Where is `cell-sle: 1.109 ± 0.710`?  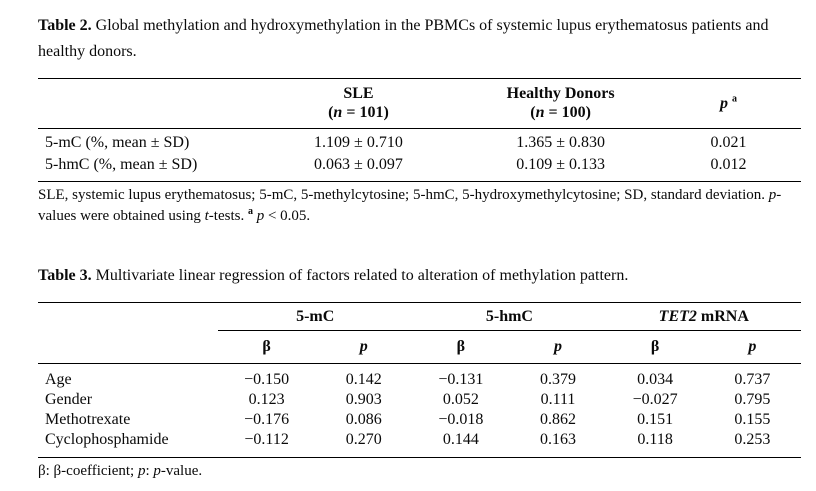
cell-sle: 1.109 ± 0.710 is located at coordinates (358, 142).